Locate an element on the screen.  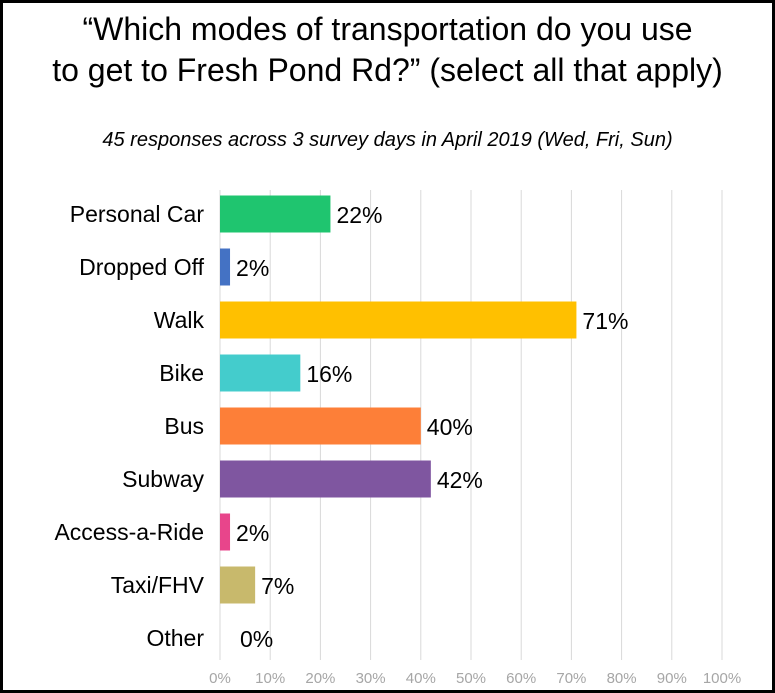
x-tick-label: 20% is located at coordinates (320, 678).